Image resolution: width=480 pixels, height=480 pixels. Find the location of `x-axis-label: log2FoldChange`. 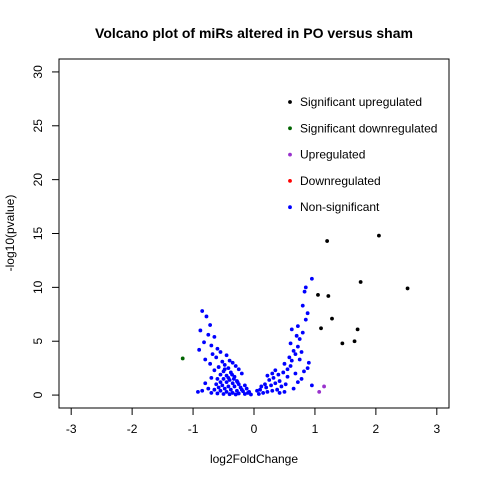

x-axis-label: log2FoldChange is located at coordinates (254, 459).